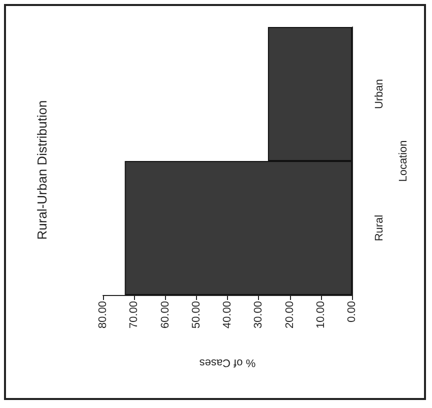 The image size is (432, 408). Describe the element at coordinates (196, 315) in the screenshot. I see `x-tick-label: 50.00` at that location.